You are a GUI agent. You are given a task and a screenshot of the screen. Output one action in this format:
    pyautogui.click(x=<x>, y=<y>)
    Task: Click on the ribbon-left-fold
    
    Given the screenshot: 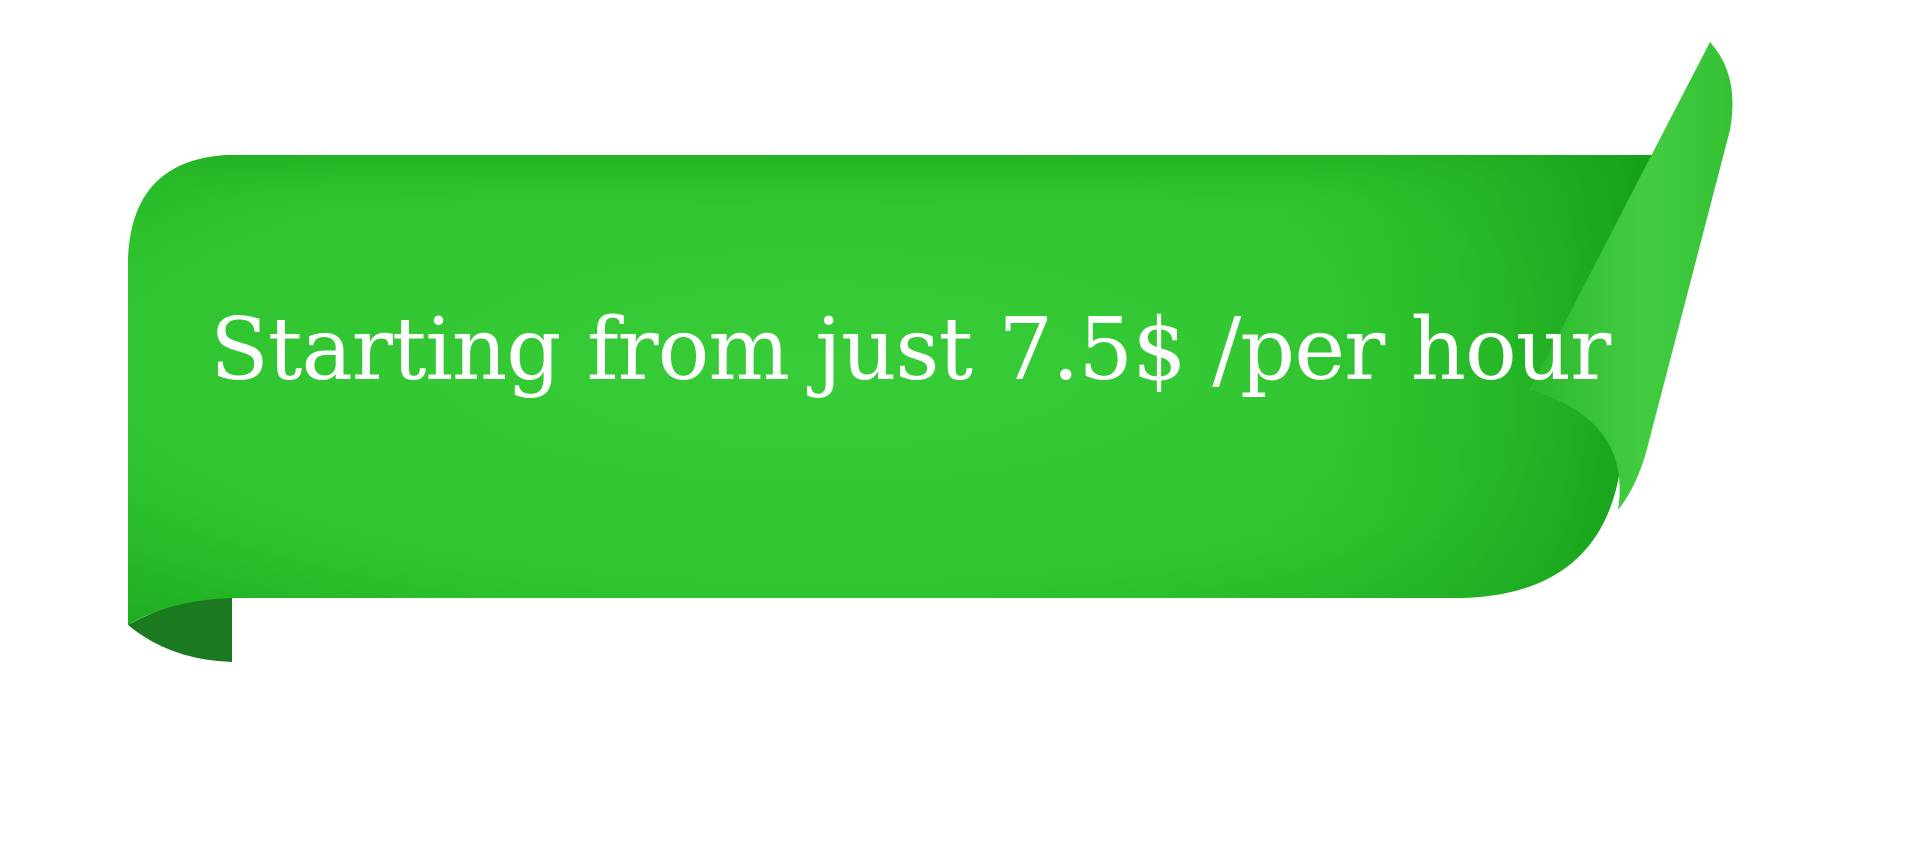 What is the action you would take?
    pyautogui.click(x=180, y=629)
    